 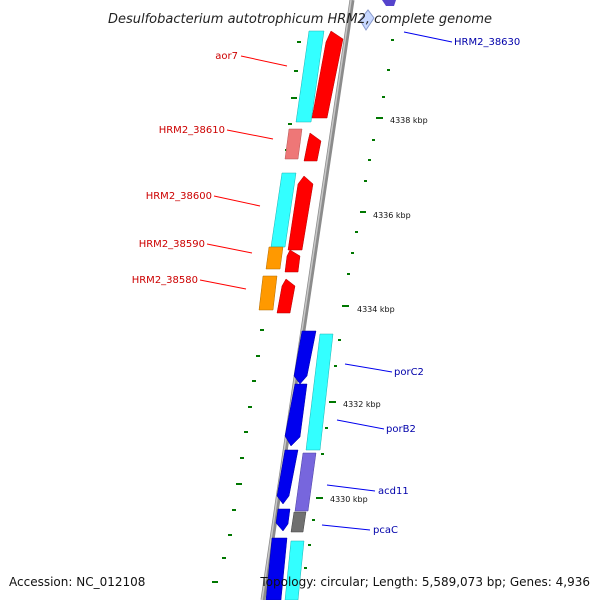 I want to click on gene-label-pcaC: pcaC, so click(x=385, y=530).